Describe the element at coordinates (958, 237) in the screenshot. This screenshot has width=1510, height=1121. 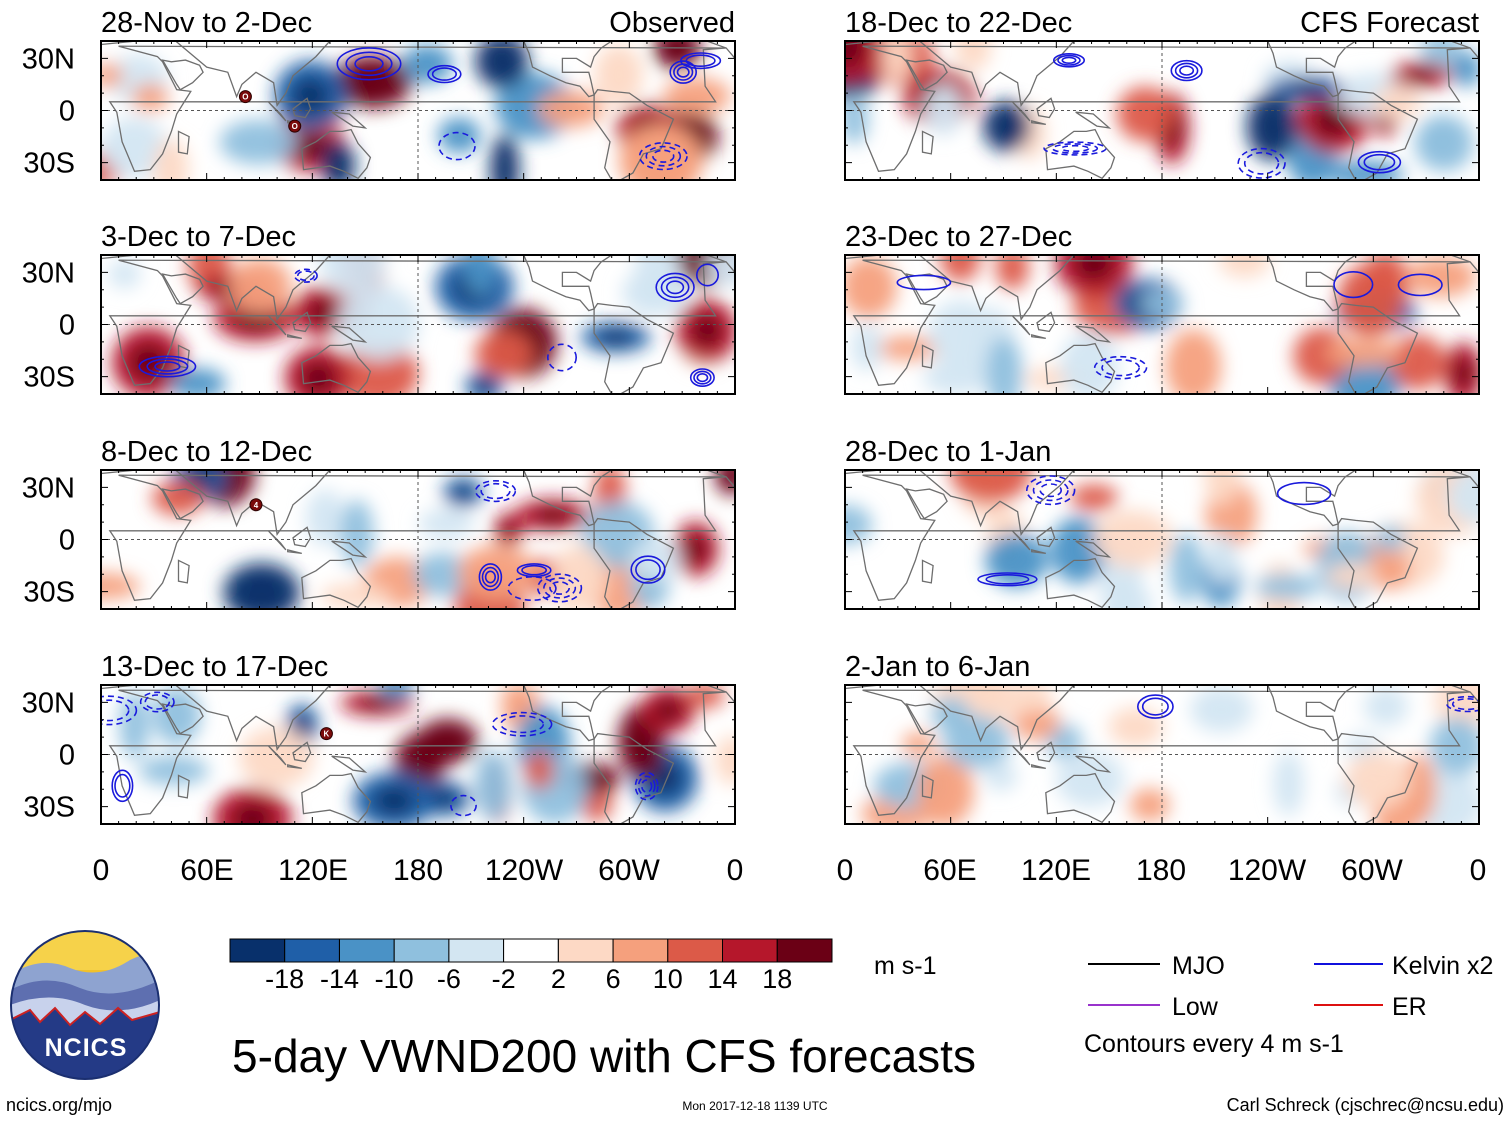
I see `panel-period-label: 23-Dec to 27-Dec` at that location.